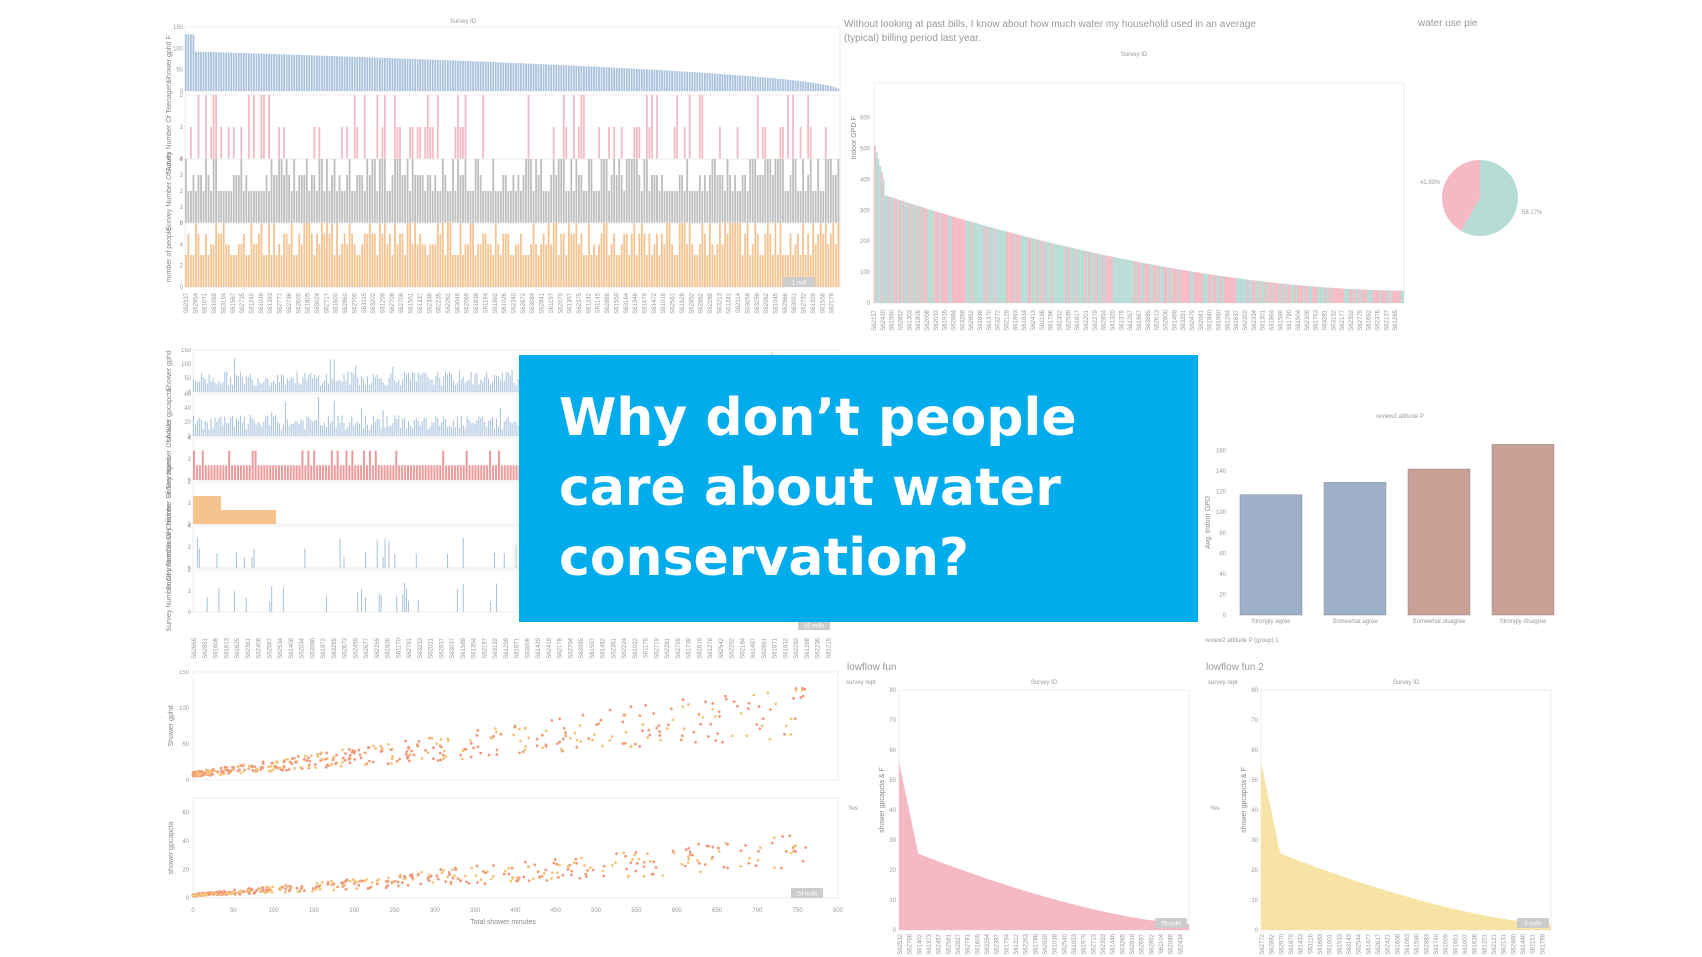  I want to click on tl-id-label: S63202, so click(374, 302).